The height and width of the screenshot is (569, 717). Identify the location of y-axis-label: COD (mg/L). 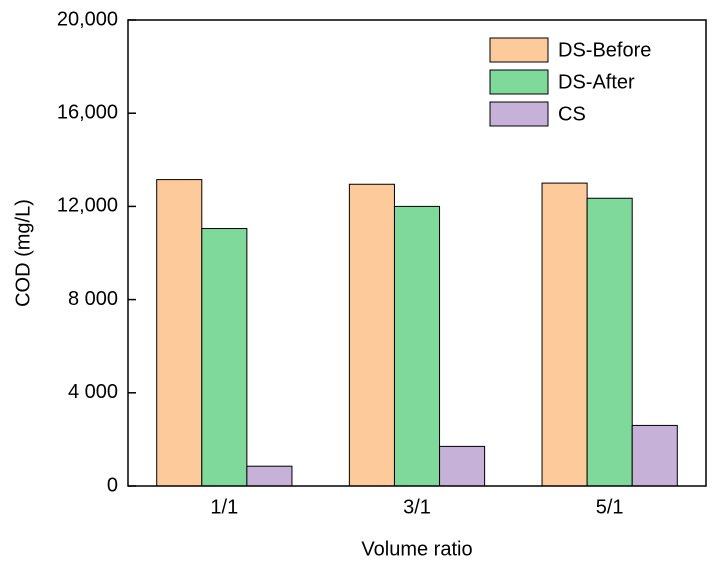
(23, 253).